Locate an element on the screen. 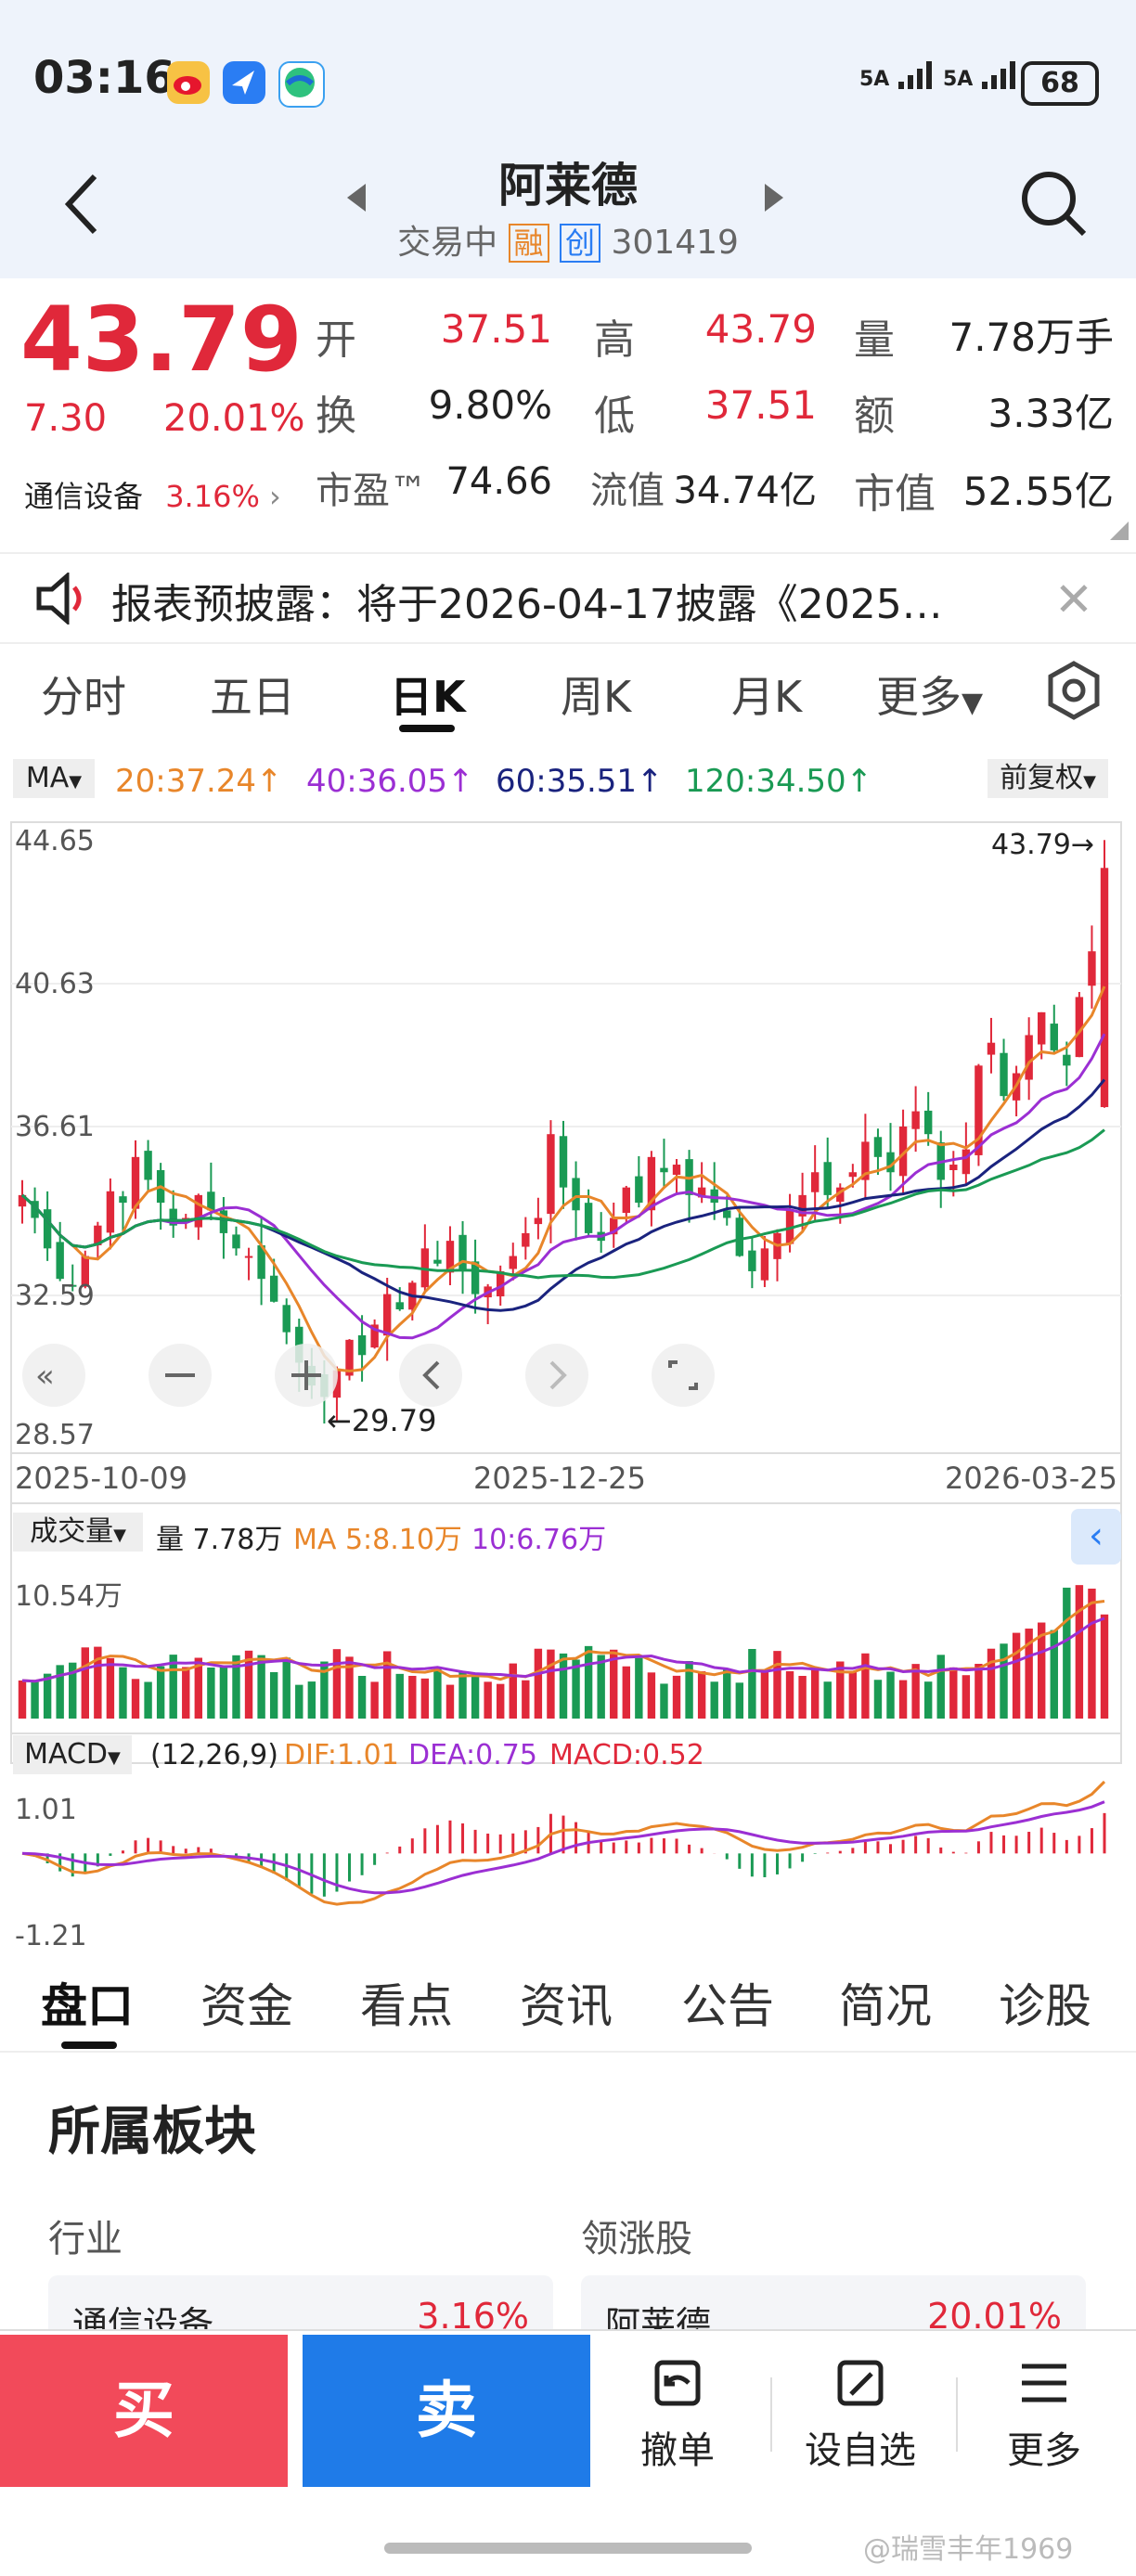 The width and height of the screenshot is (1136, 2576). cancel-label: 撤单 is located at coordinates (677, 2450).